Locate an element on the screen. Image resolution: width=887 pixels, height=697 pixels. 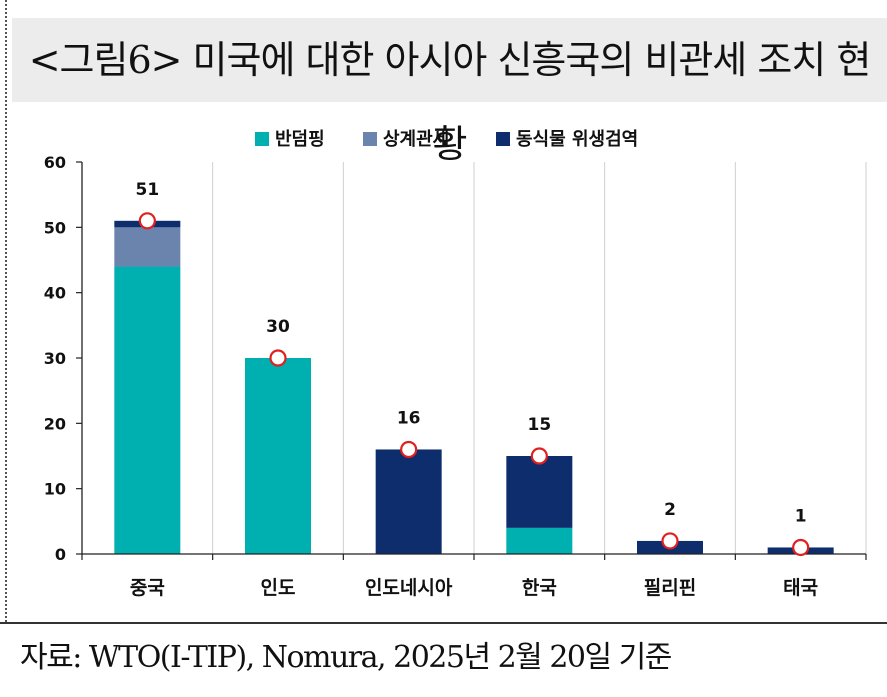
left-border is located at coordinates (6, 311).